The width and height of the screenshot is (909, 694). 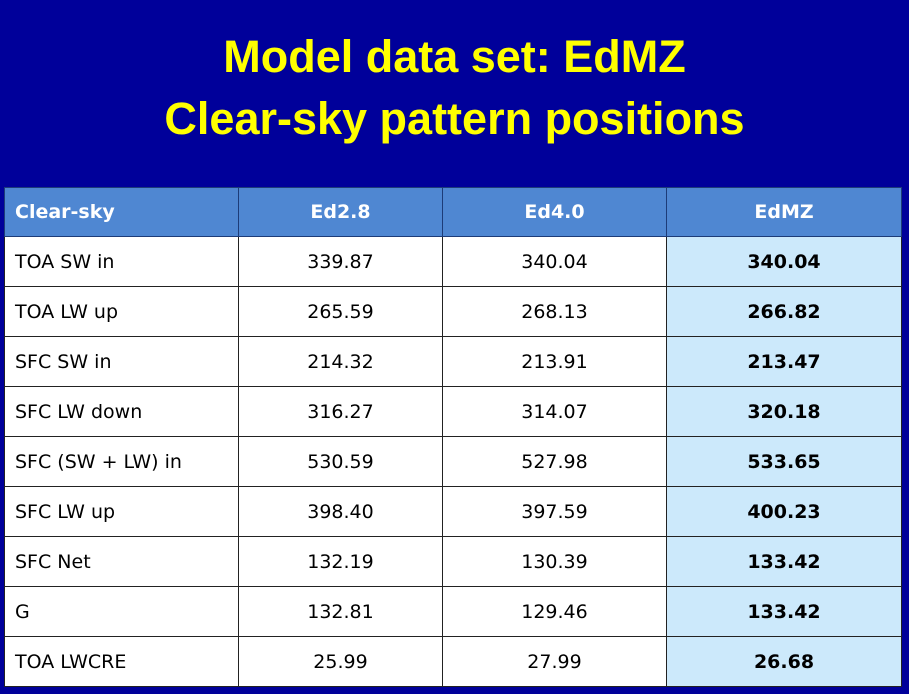 What do you see at coordinates (121, 212) in the screenshot?
I see `header-clear-sky: Clear-sky` at bounding box center [121, 212].